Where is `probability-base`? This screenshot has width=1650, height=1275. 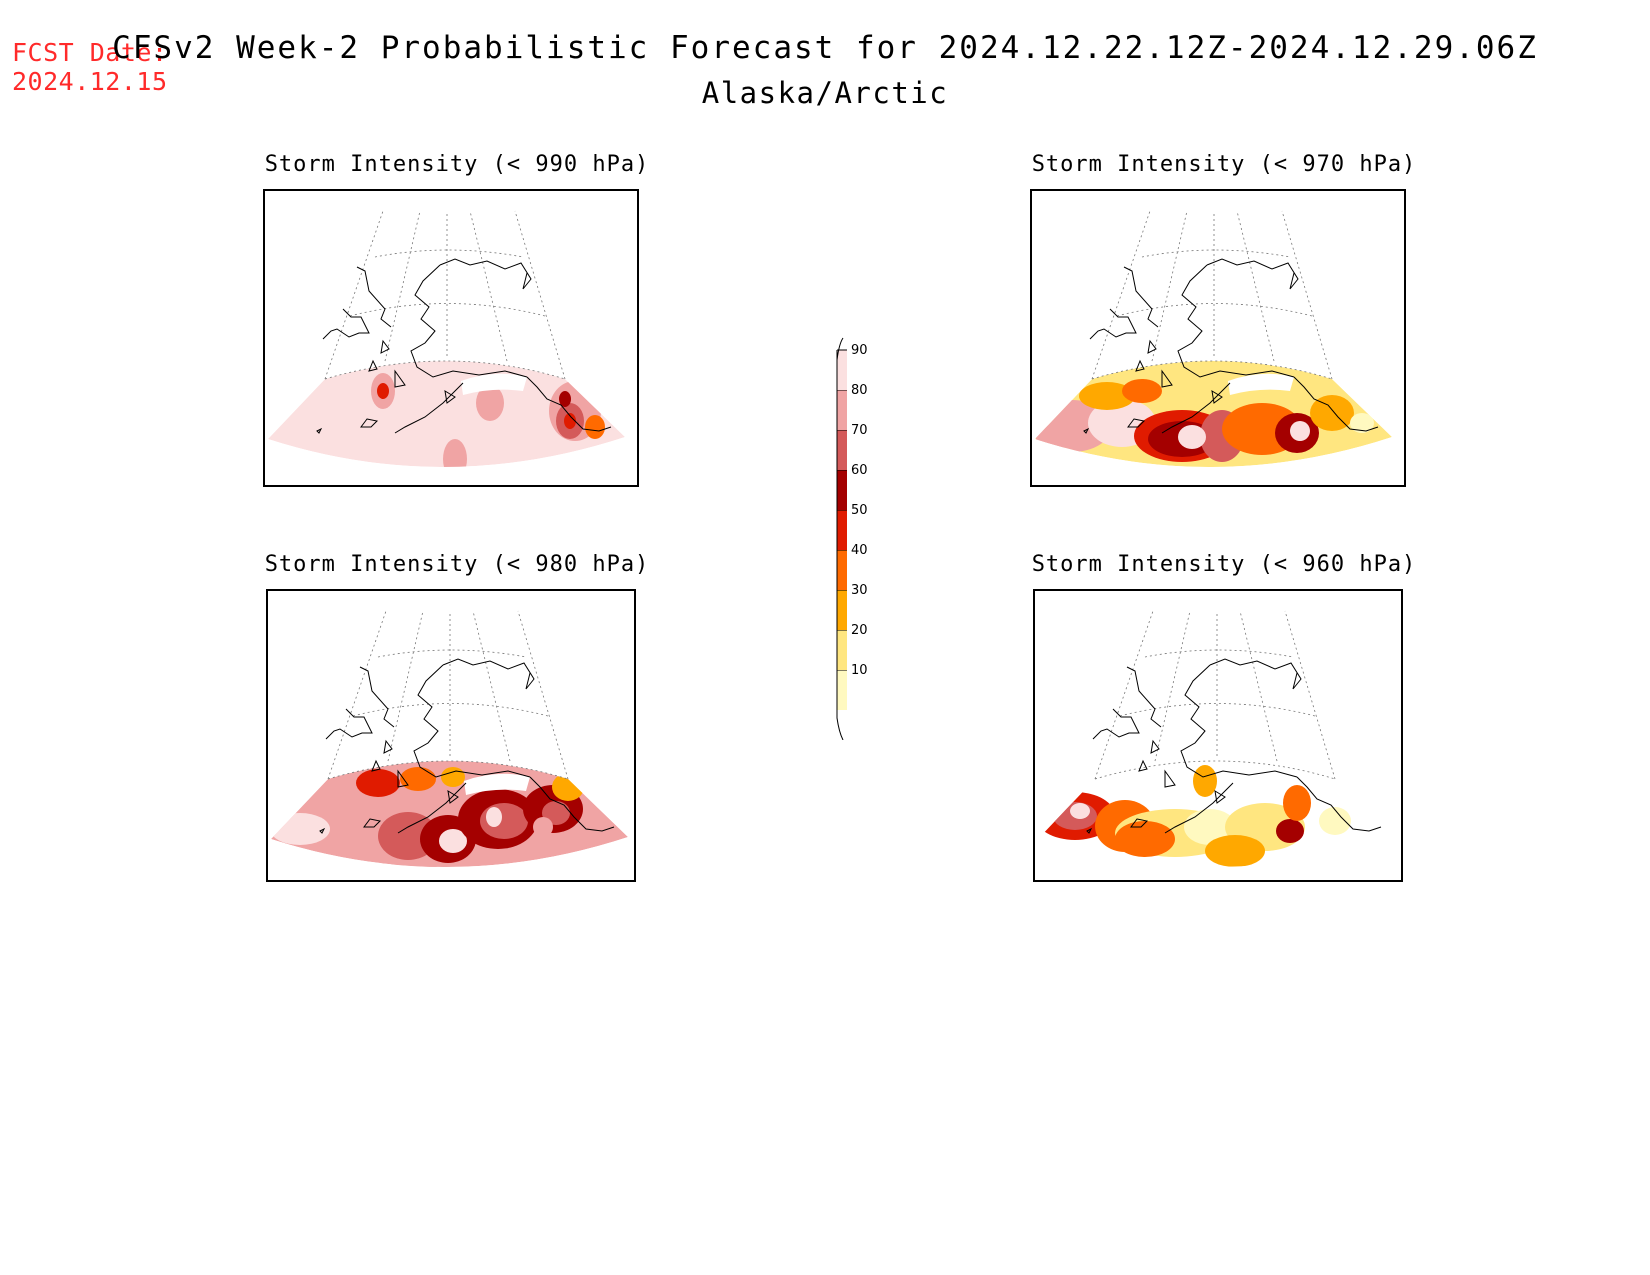
probability-base is located at coordinates (446, 414).